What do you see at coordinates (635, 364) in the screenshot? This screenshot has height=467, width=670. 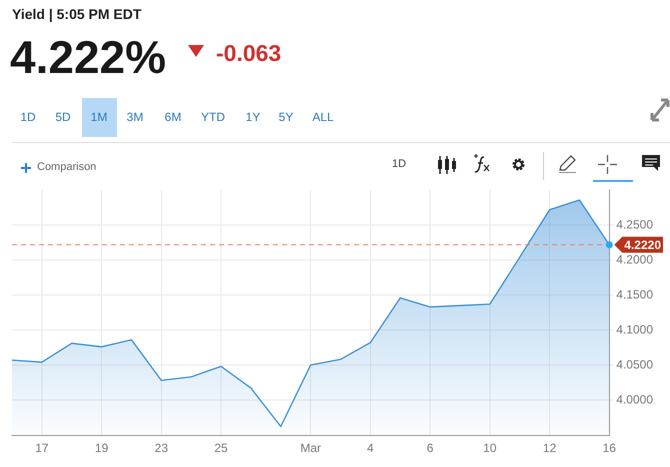 I see `y-tick-label: 4.0500` at bounding box center [635, 364].